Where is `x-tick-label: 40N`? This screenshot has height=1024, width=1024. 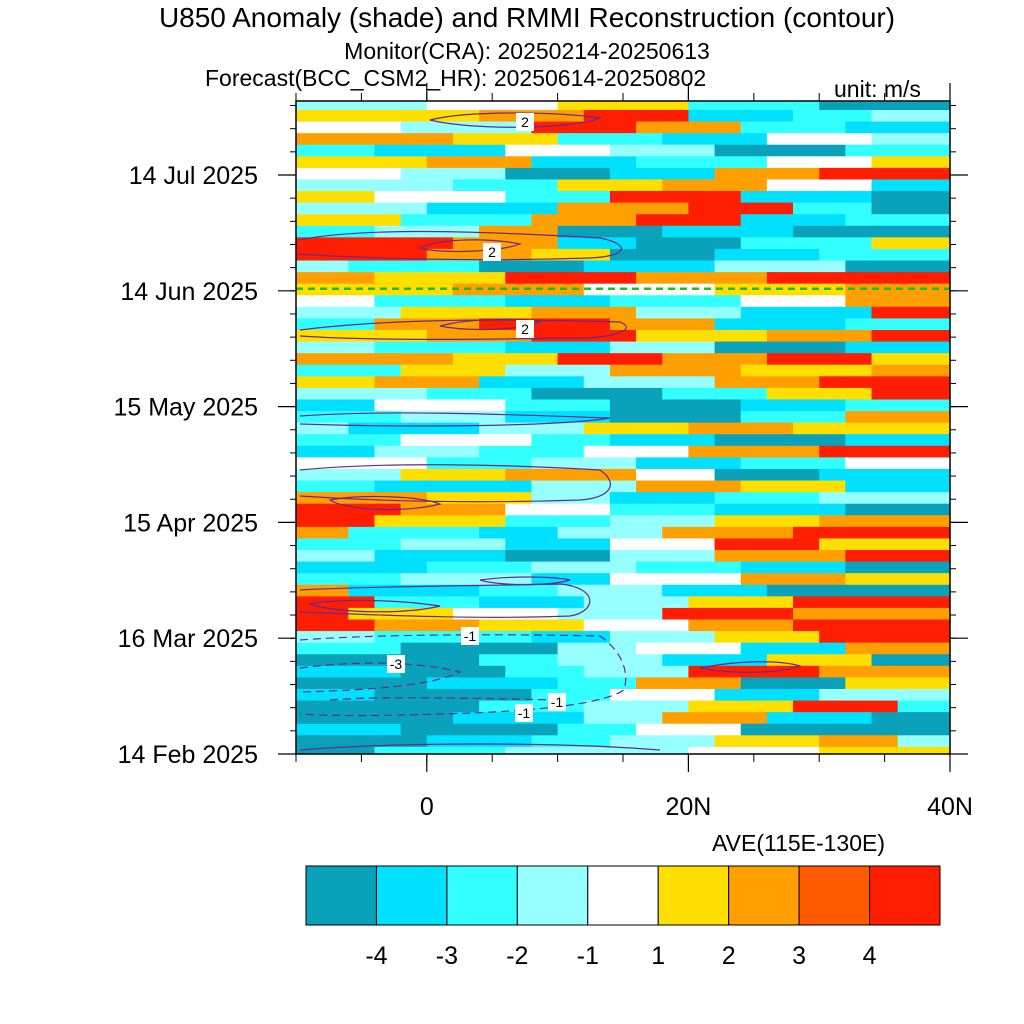
x-tick-label: 40N is located at coordinates (950, 807).